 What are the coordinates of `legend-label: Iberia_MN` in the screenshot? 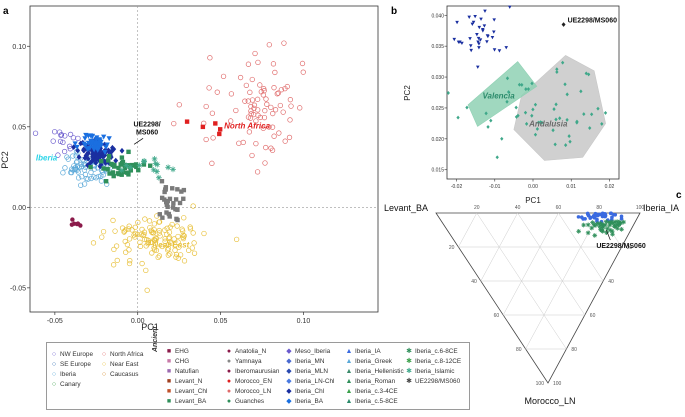 It's located at (310, 361).